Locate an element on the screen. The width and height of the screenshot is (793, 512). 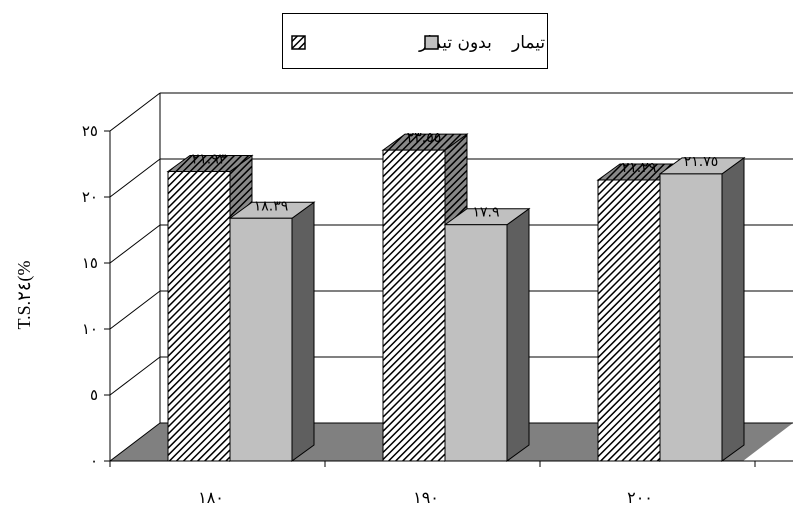
x-category-label: ١٨٠ is located at coordinates (211, 497).